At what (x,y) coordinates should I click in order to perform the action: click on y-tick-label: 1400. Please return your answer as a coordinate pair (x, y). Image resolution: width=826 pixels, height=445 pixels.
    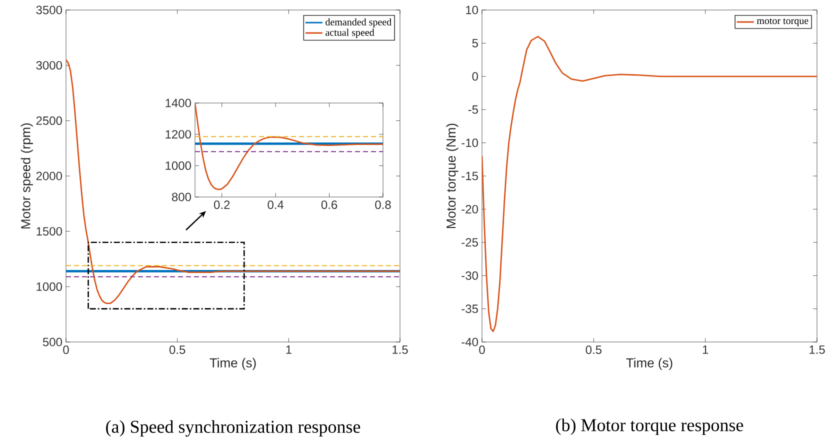
    Looking at the image, I should click on (179, 103).